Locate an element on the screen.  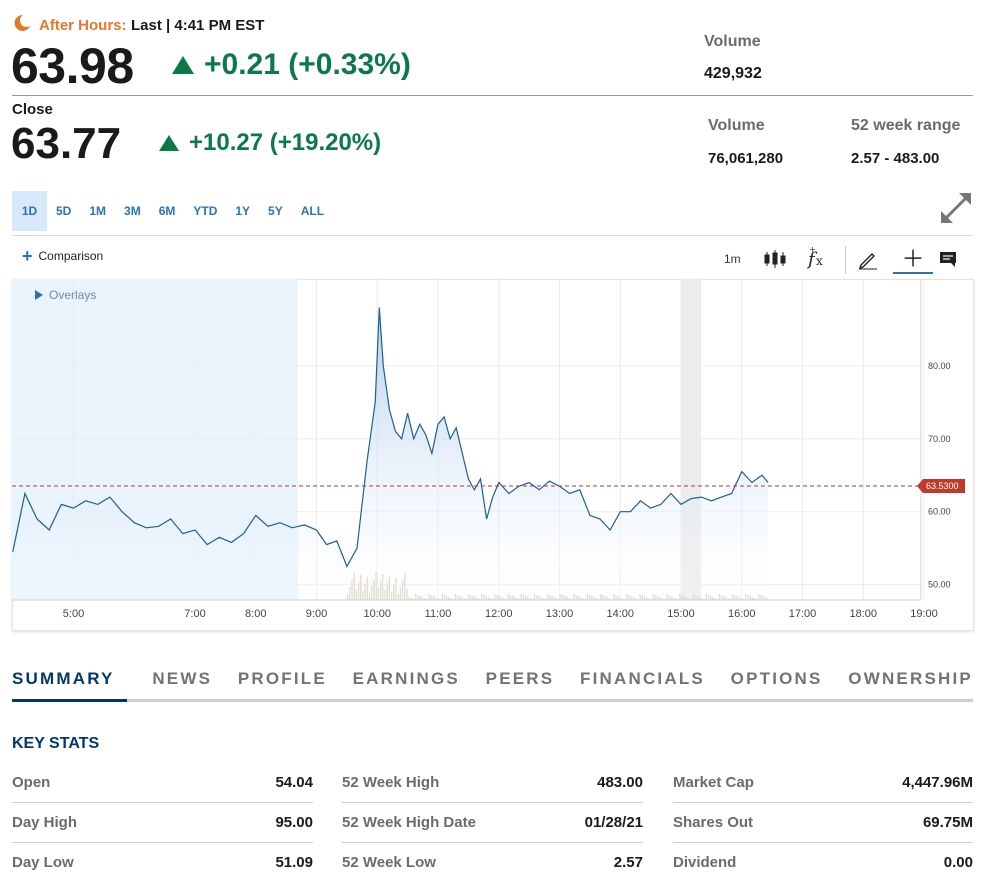
price-tag: 63.5300 is located at coordinates (941, 485).